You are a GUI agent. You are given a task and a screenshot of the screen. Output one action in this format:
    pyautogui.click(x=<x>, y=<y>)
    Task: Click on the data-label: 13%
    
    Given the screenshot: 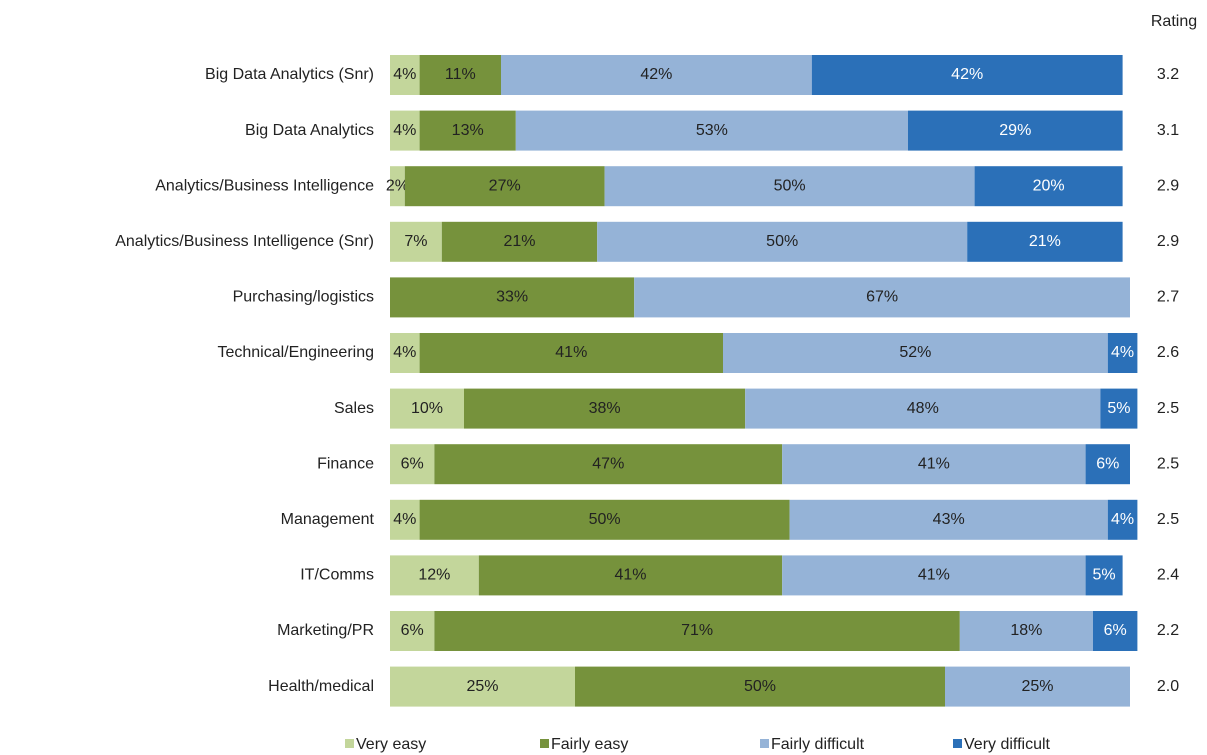 What is the action you would take?
    pyautogui.click(x=468, y=130)
    